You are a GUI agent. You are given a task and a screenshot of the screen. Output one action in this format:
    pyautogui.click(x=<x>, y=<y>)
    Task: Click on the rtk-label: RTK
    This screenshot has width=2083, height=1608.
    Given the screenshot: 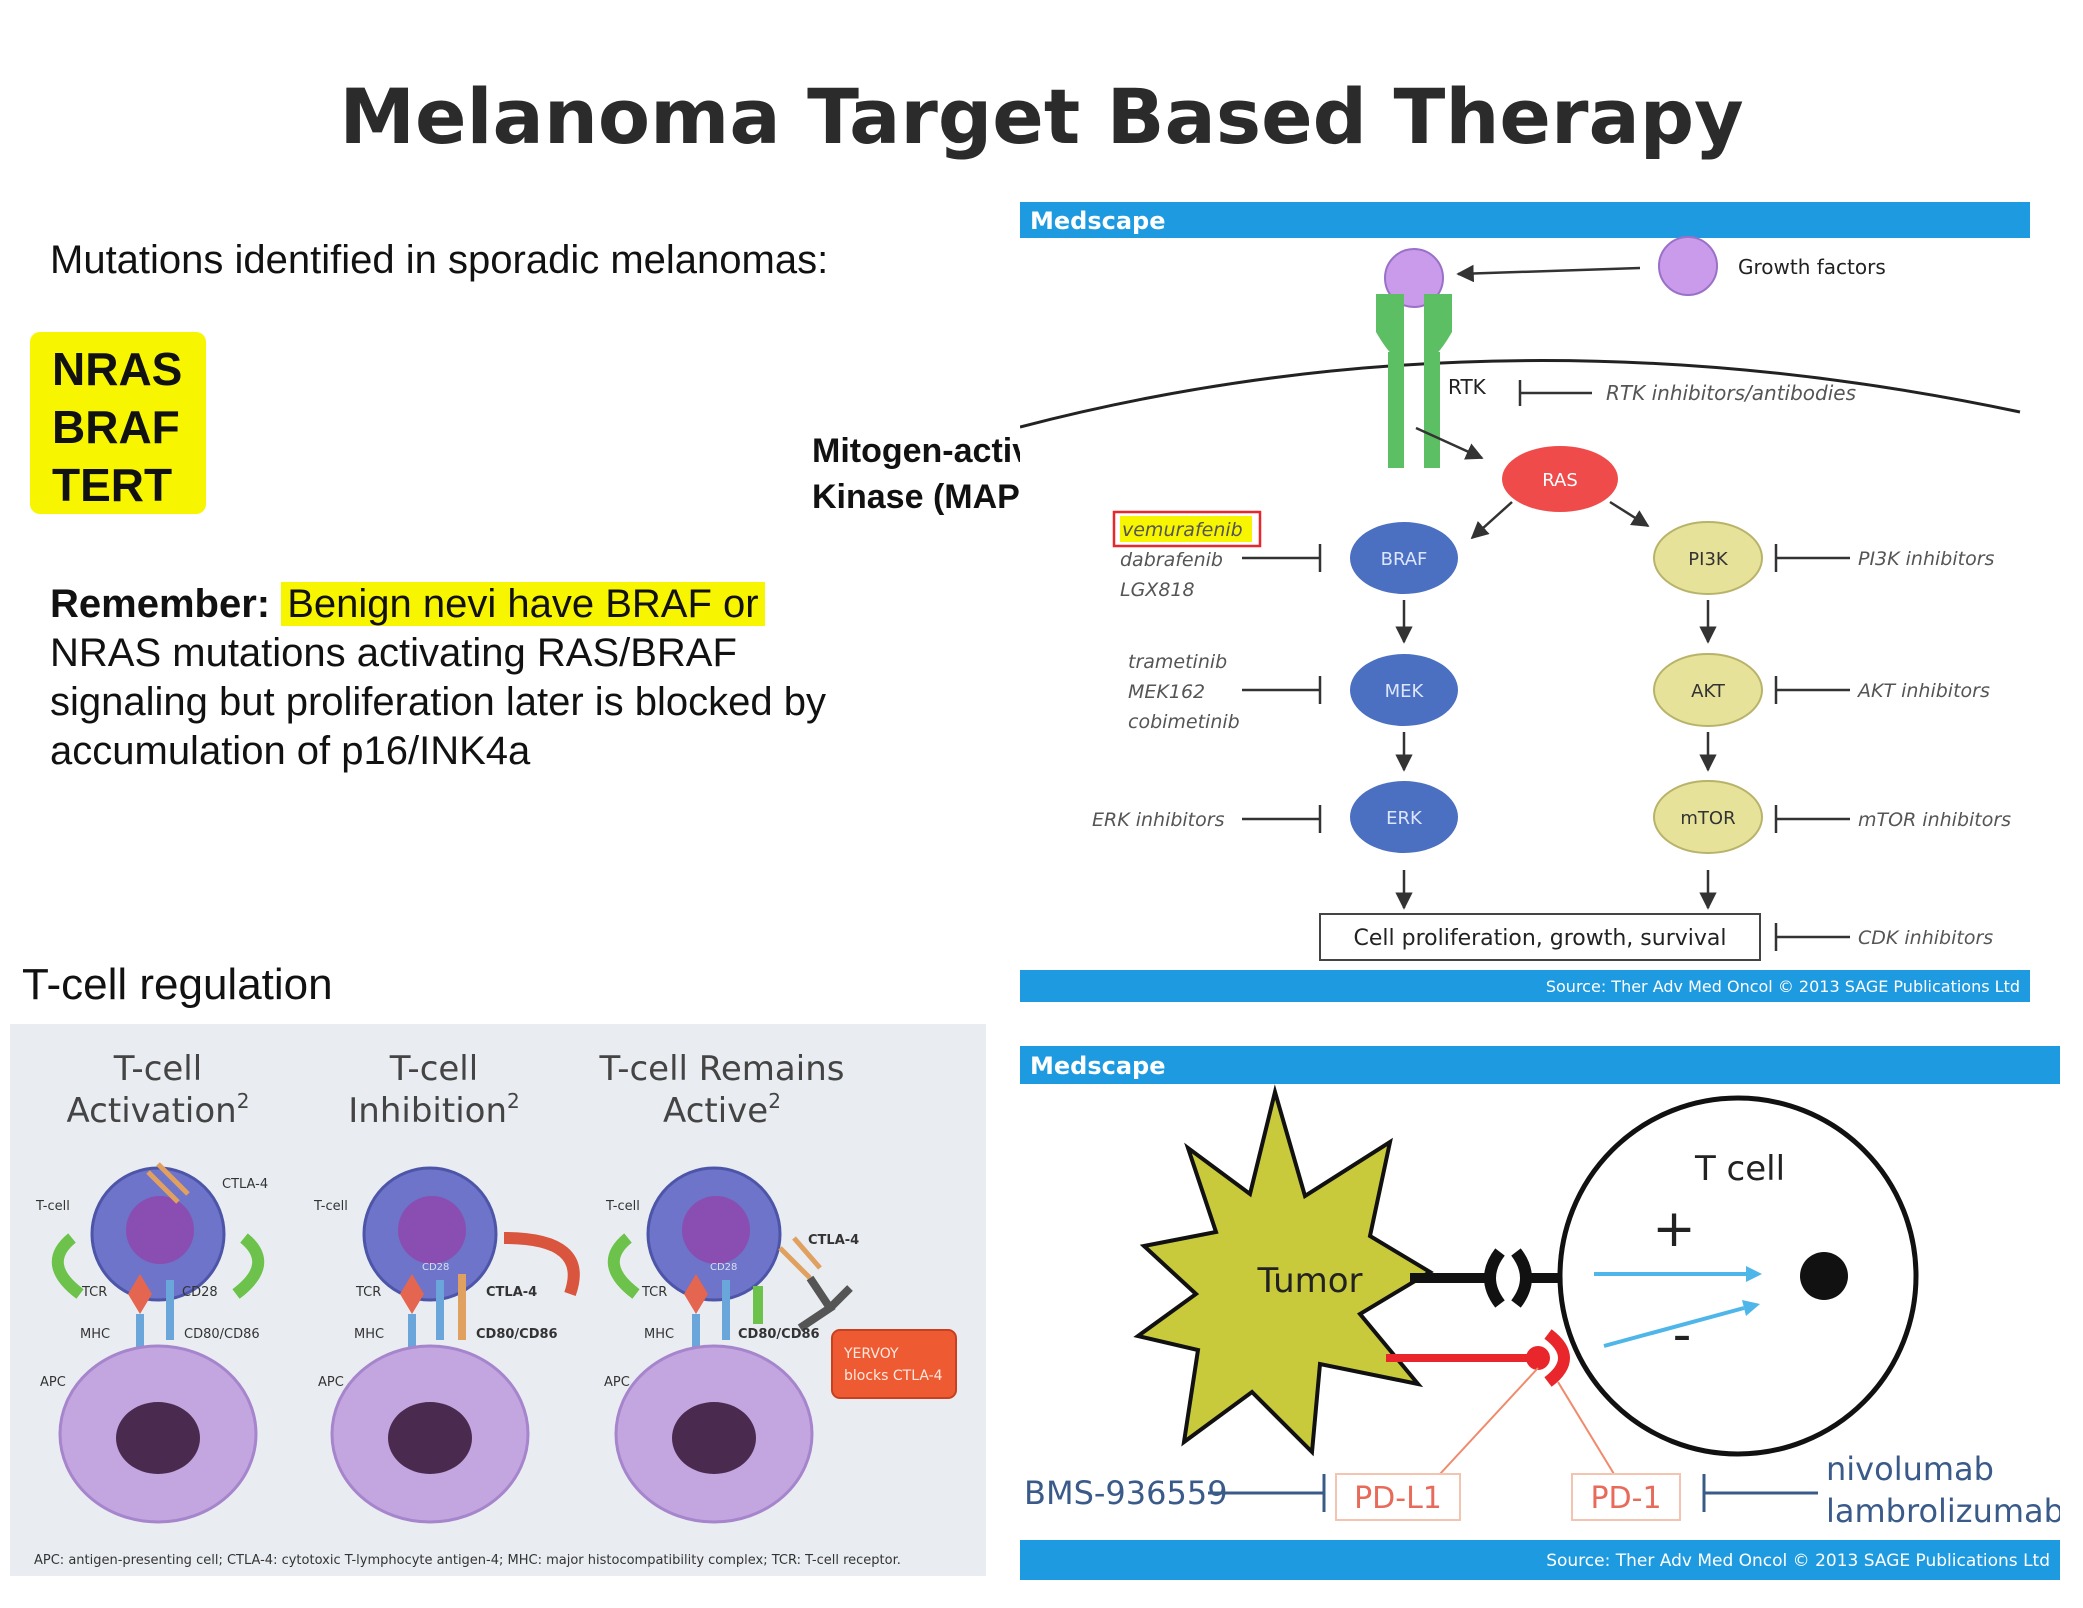 What is the action you would take?
    pyautogui.click(x=1467, y=387)
    